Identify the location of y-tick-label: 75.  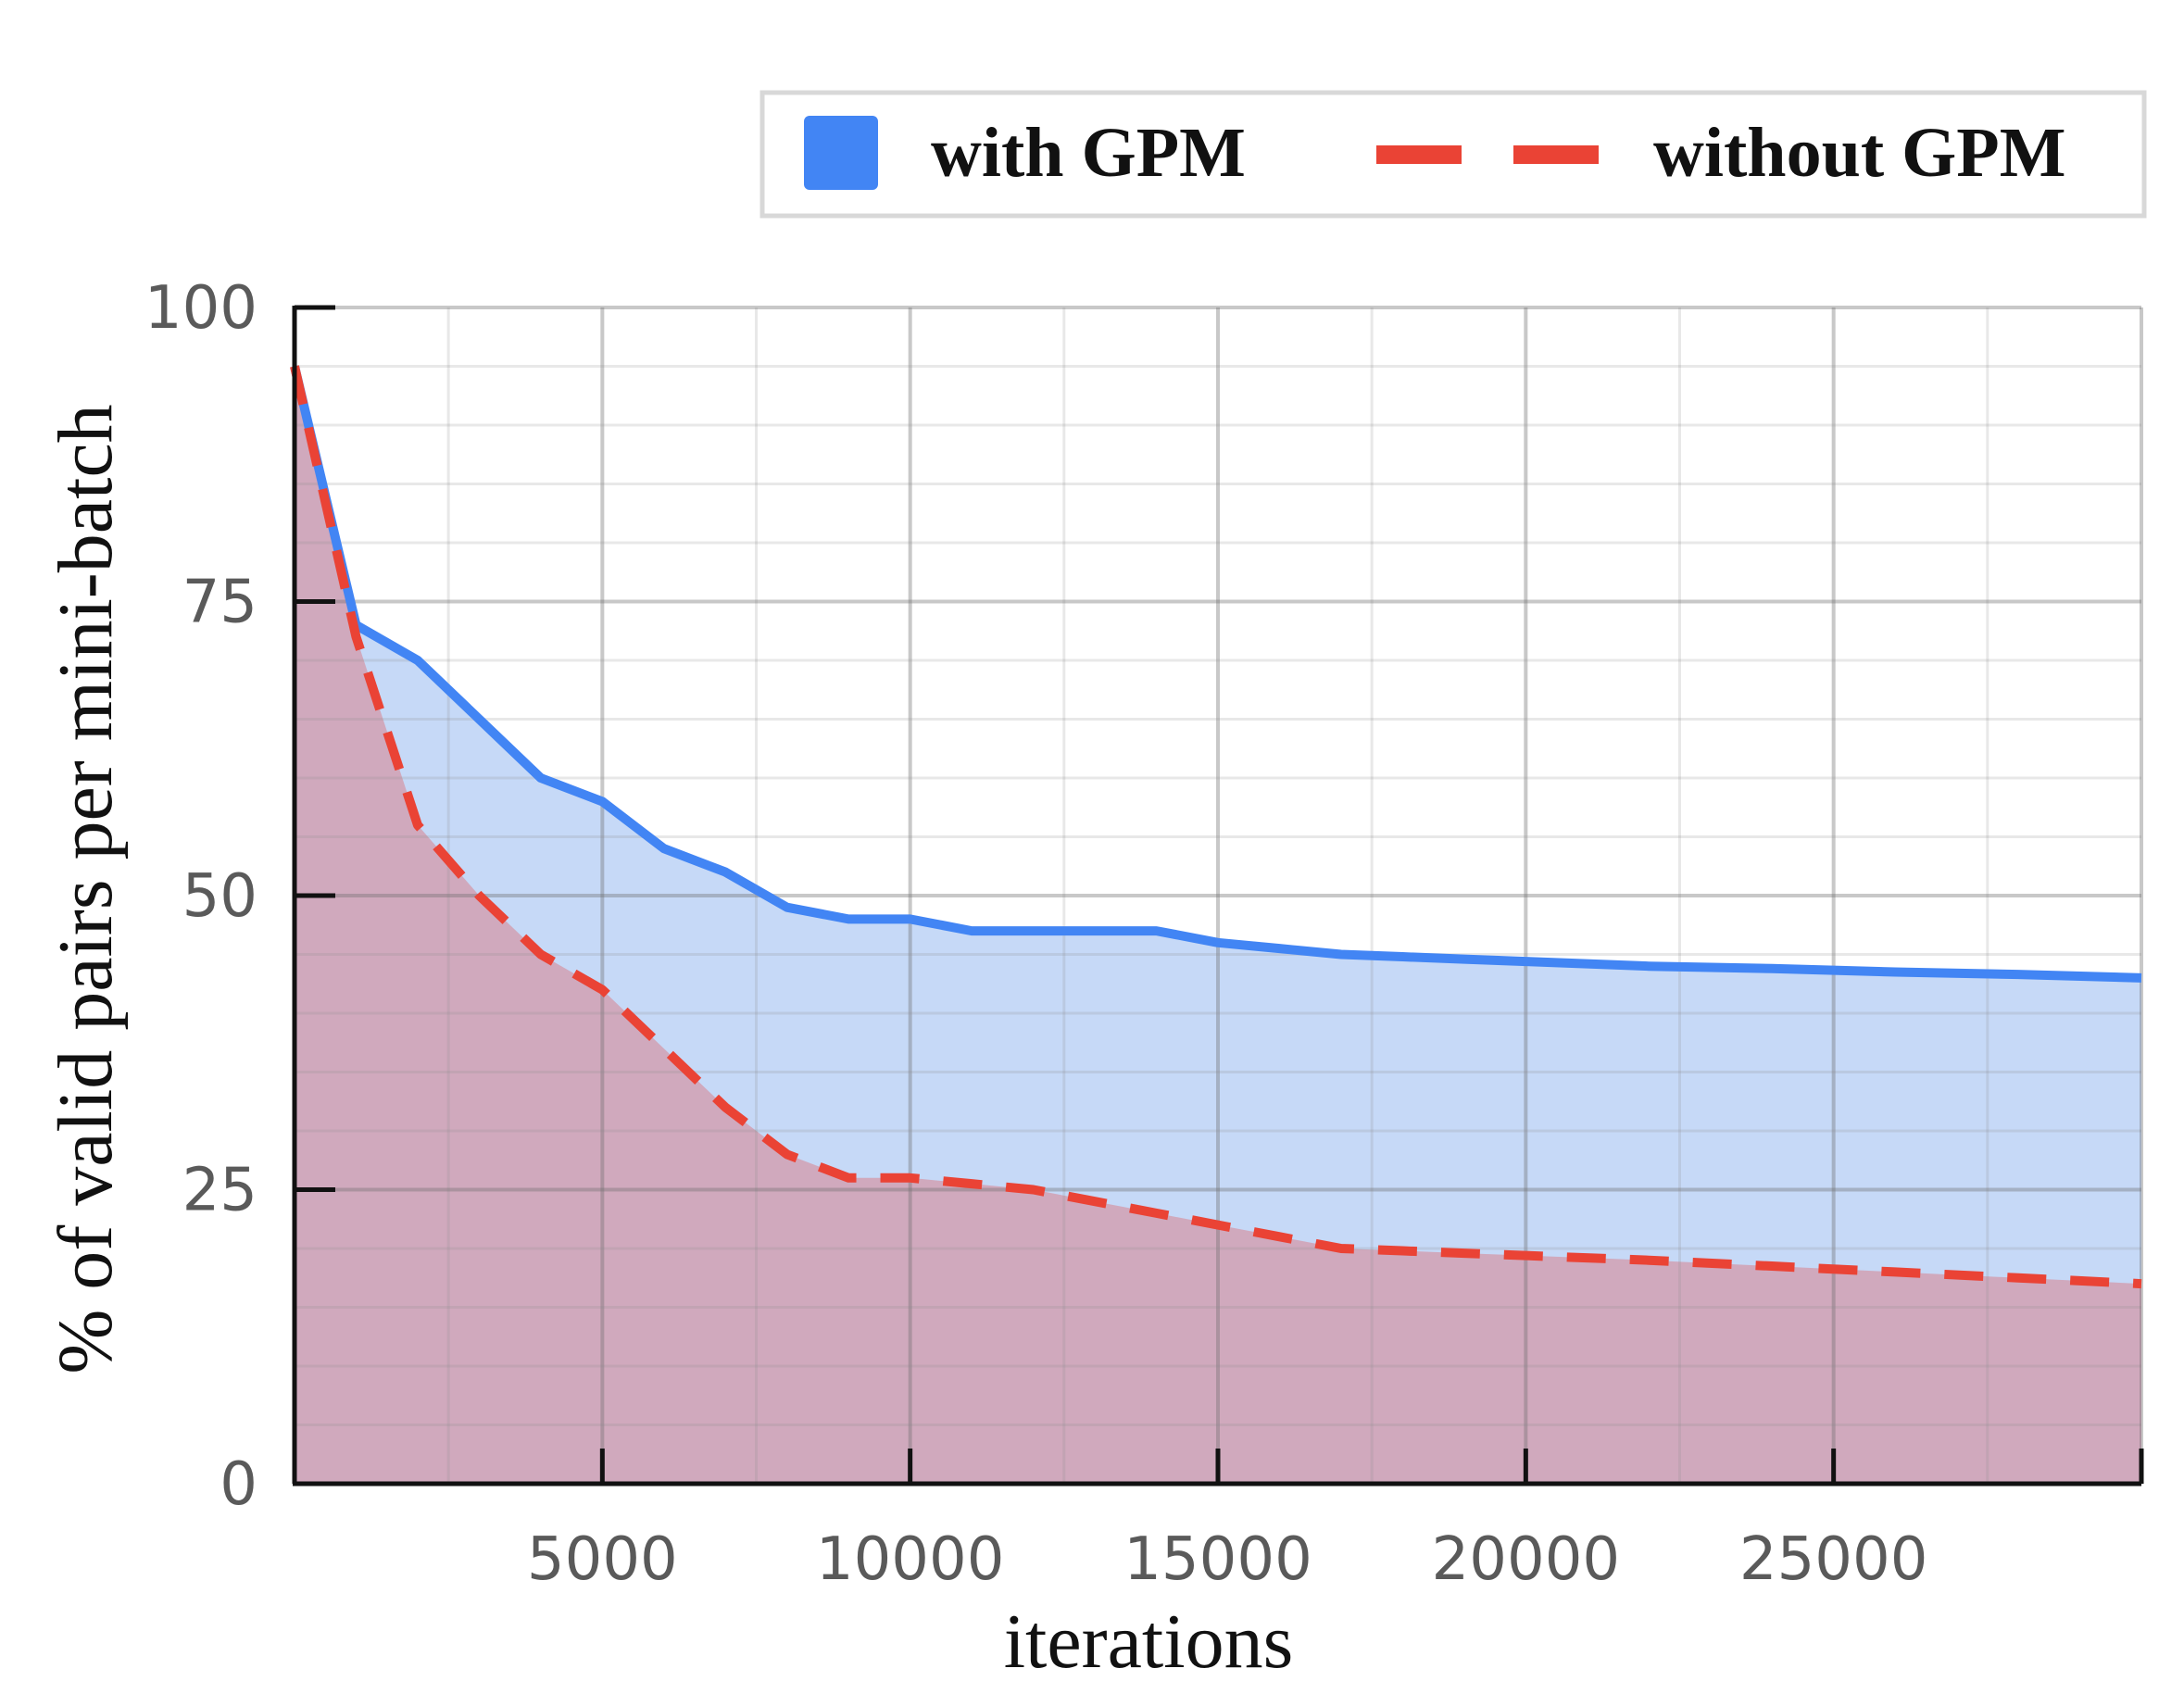
(219, 603).